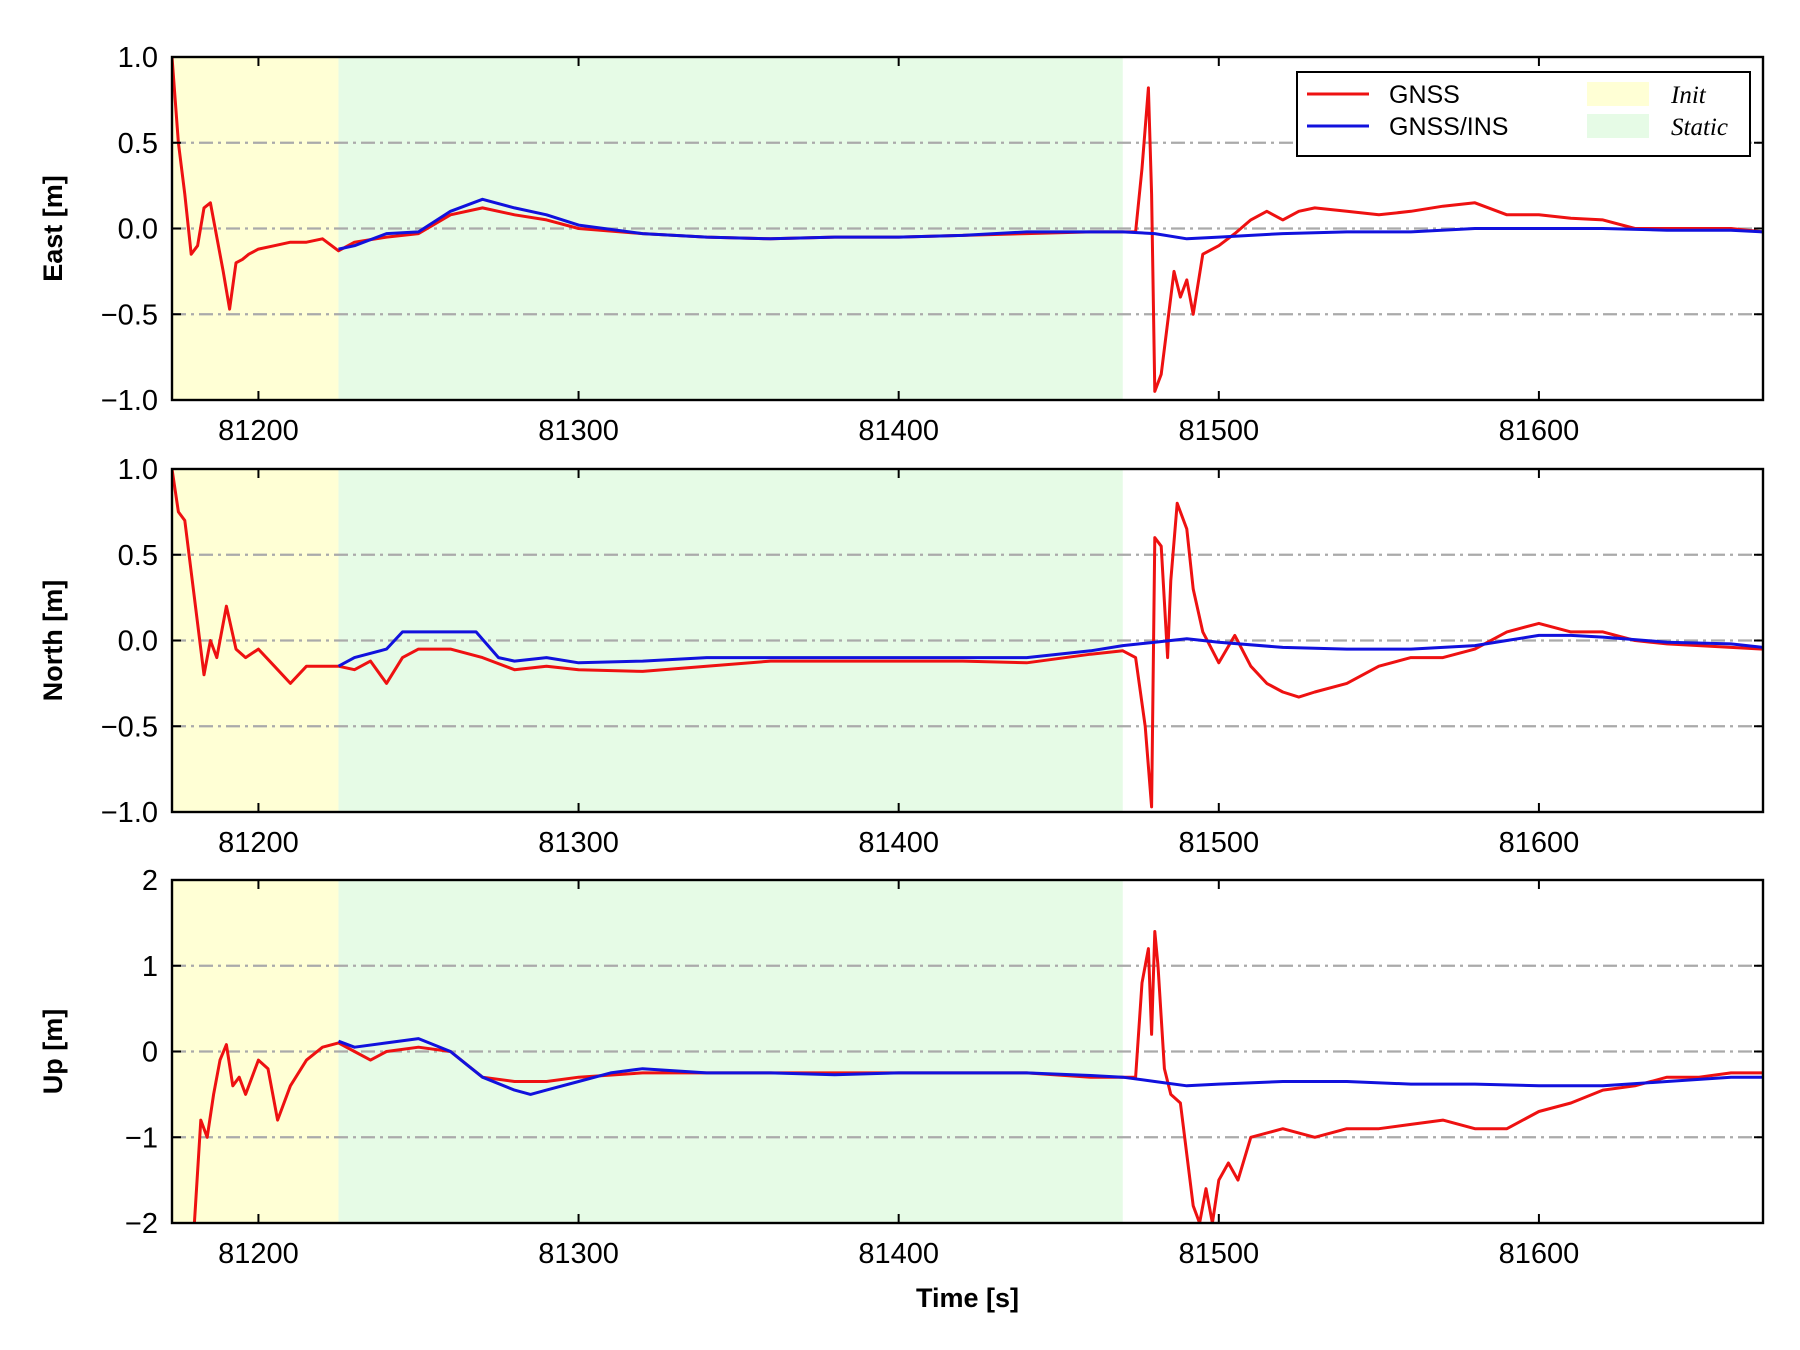 The width and height of the screenshot is (1800, 1350). What do you see at coordinates (1448, 127) in the screenshot?
I see `legend-label: GNSS/INS` at bounding box center [1448, 127].